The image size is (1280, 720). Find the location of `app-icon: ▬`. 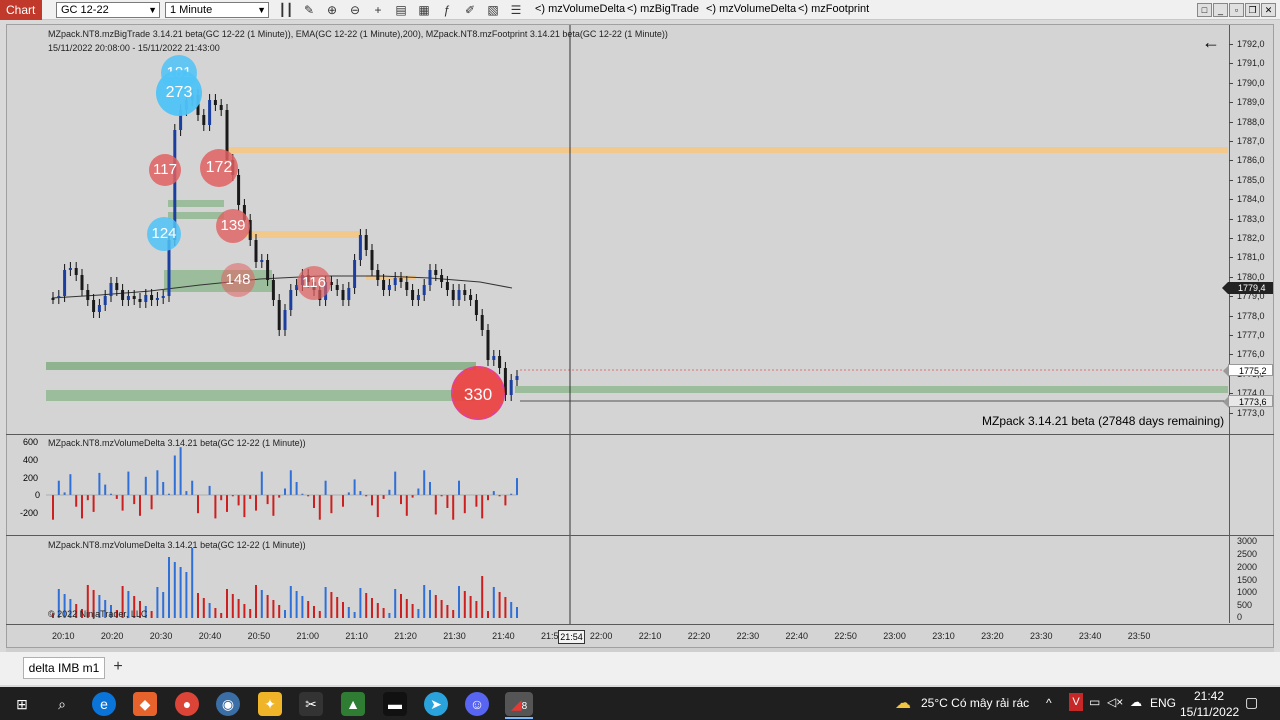

app-icon: ▬ is located at coordinates (395, 704).